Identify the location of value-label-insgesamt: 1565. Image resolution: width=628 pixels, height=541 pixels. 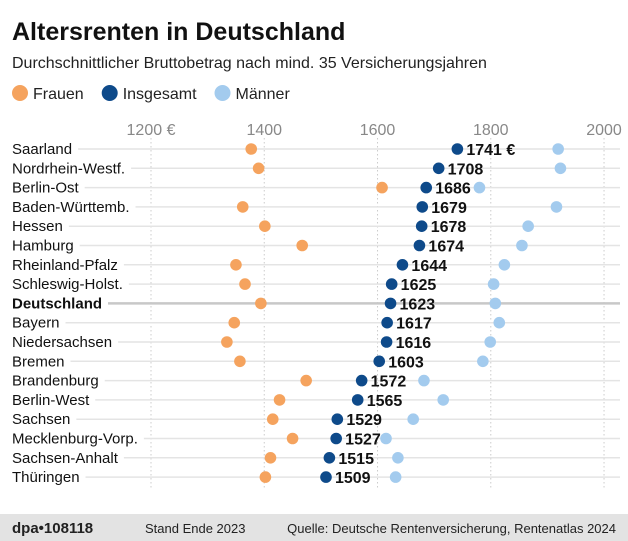
(385, 401).